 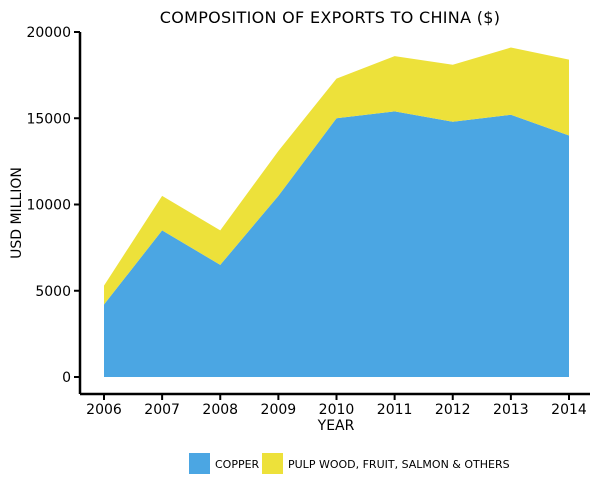 What do you see at coordinates (453, 410) in the screenshot?
I see `x-tick-label: 2012` at bounding box center [453, 410].